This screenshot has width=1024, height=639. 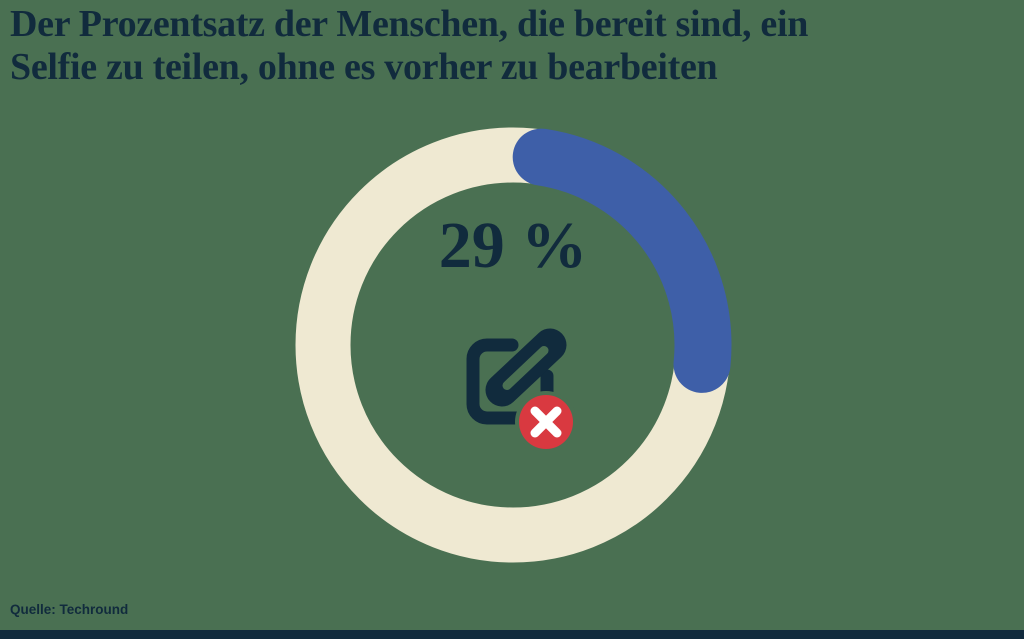 I want to click on donut-center-value: 29 %, so click(x=513, y=245).